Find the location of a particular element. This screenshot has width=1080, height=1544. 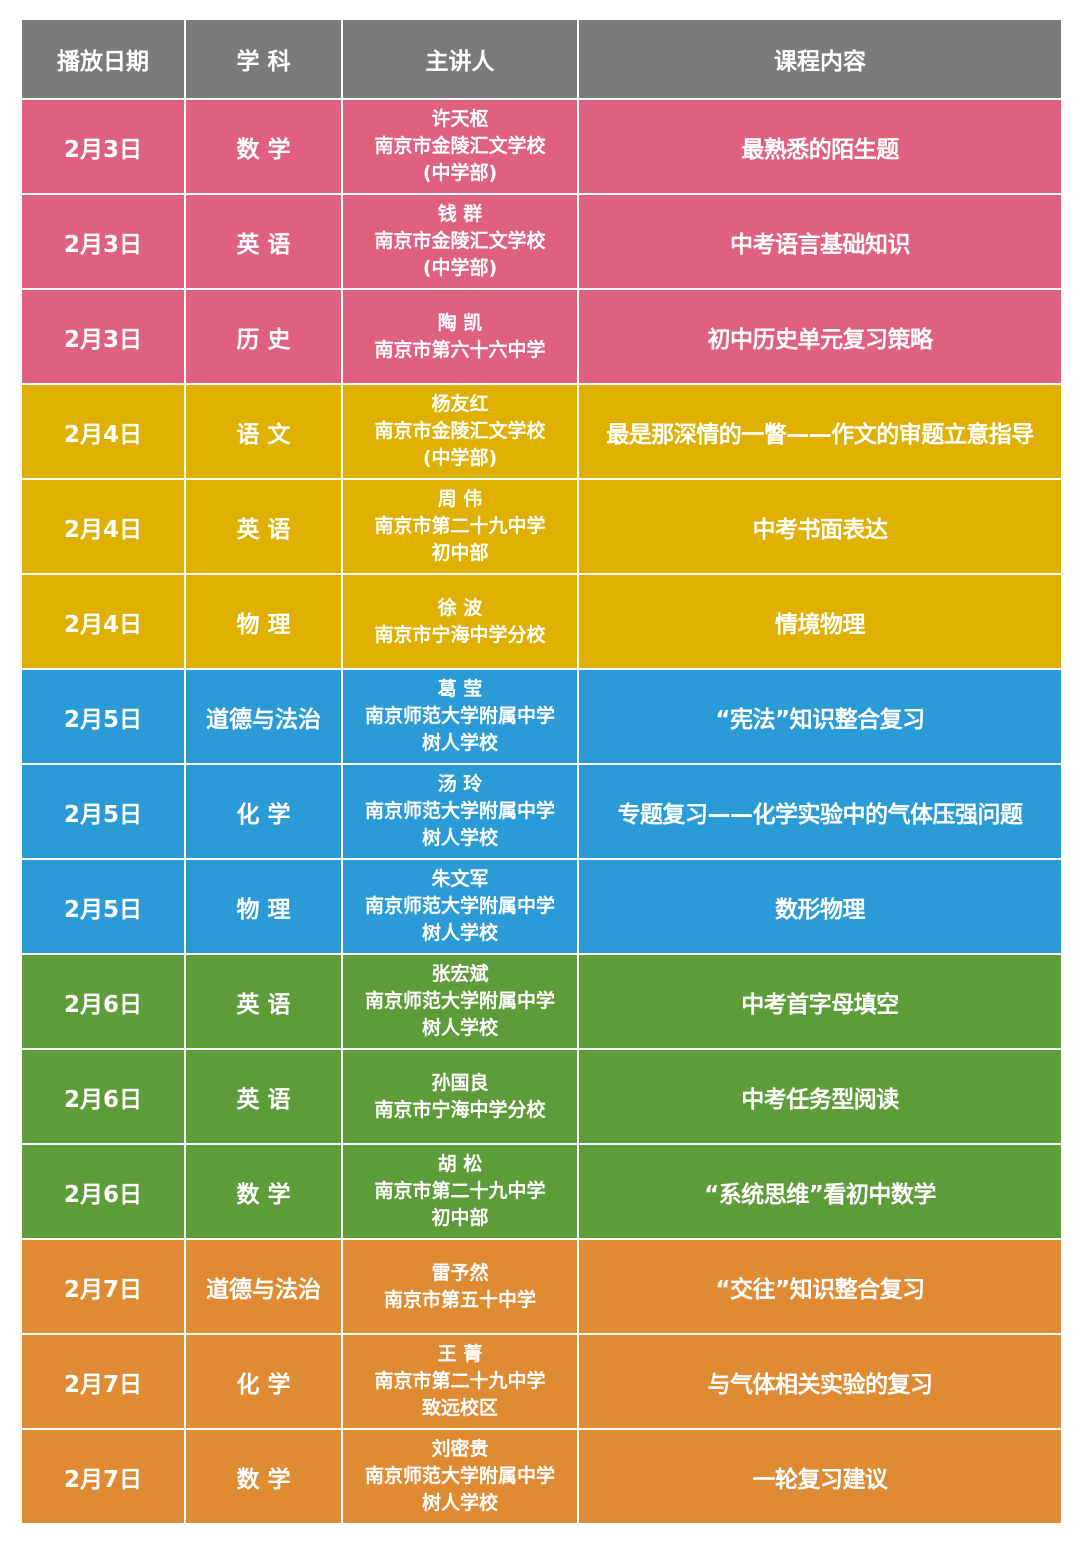

teacher-cell: 雷予然 南京市第五十中学 is located at coordinates (460, 1286).